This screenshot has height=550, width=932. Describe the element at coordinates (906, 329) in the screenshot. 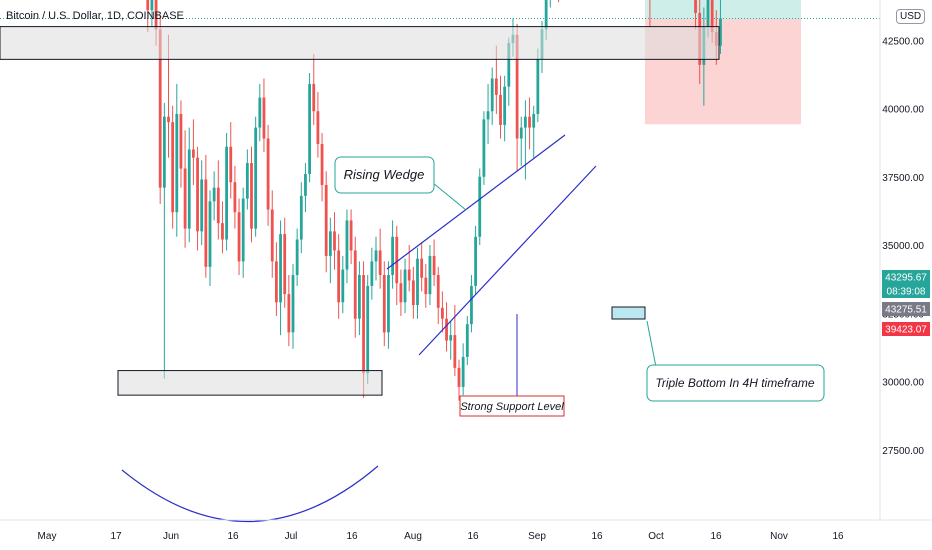

I see `price-label-stop: 39423.07` at that location.